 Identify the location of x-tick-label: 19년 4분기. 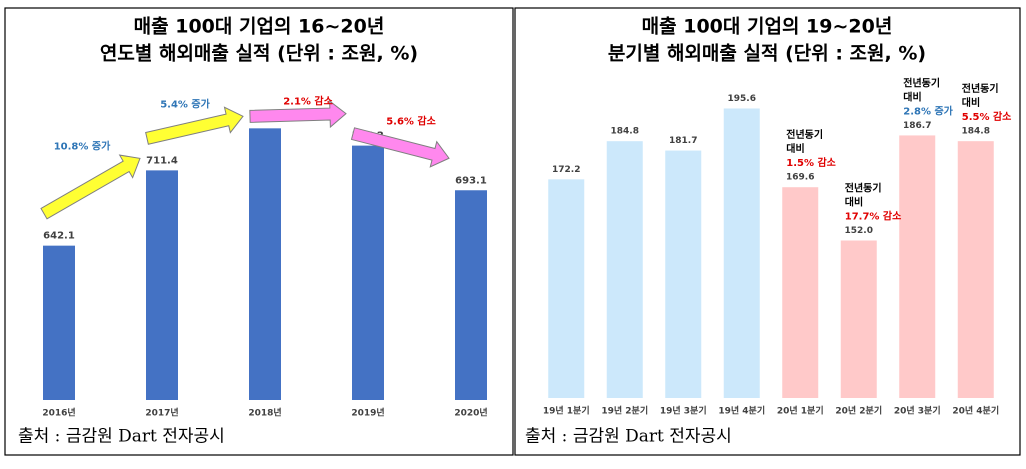
(741, 411).